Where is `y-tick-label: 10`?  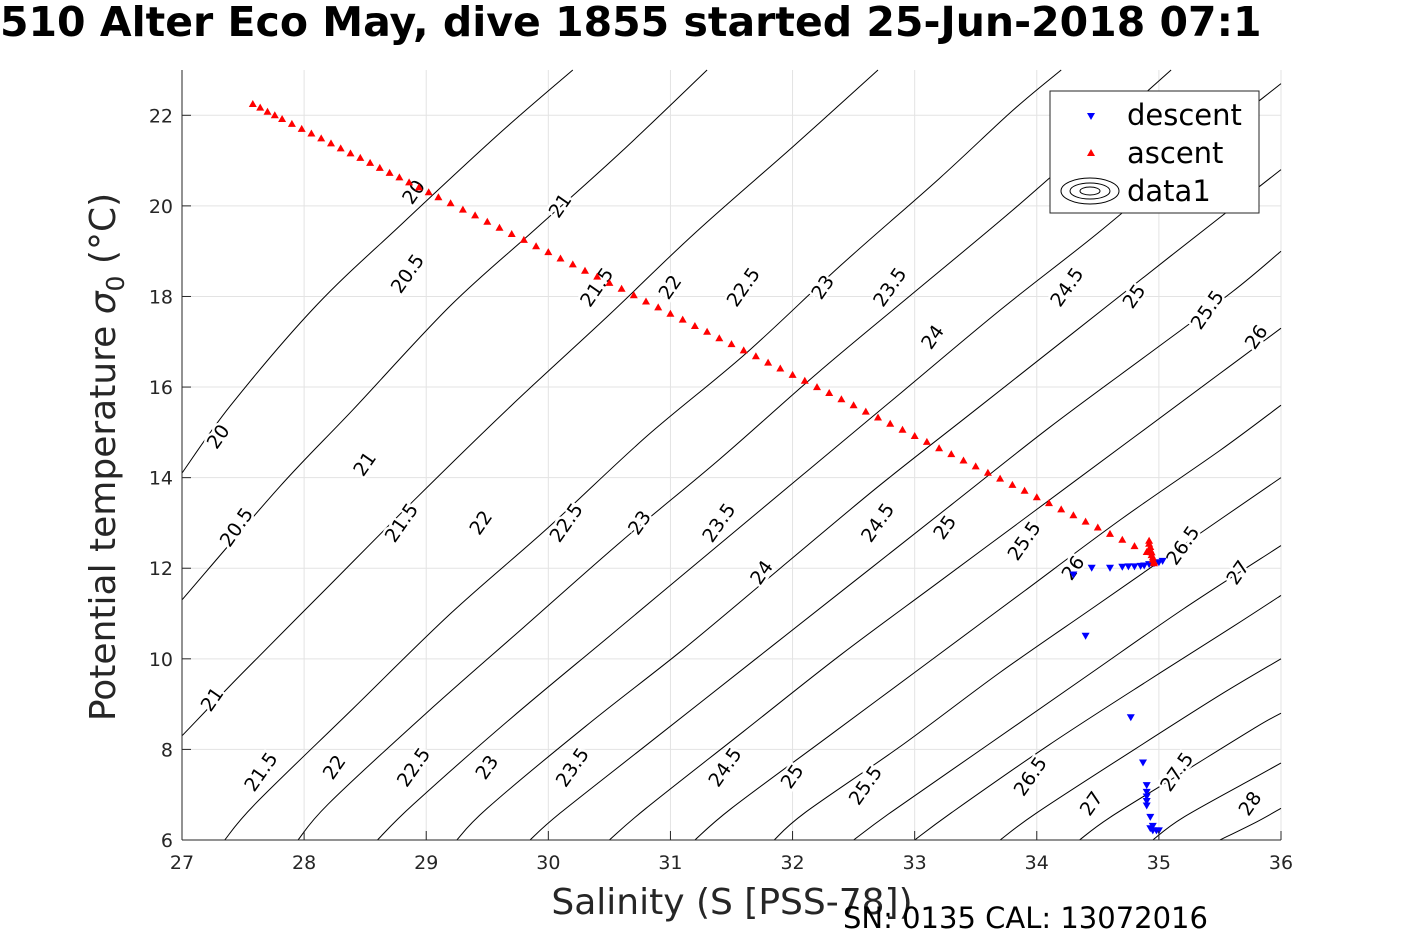
y-tick-label: 10 is located at coordinates (161, 660).